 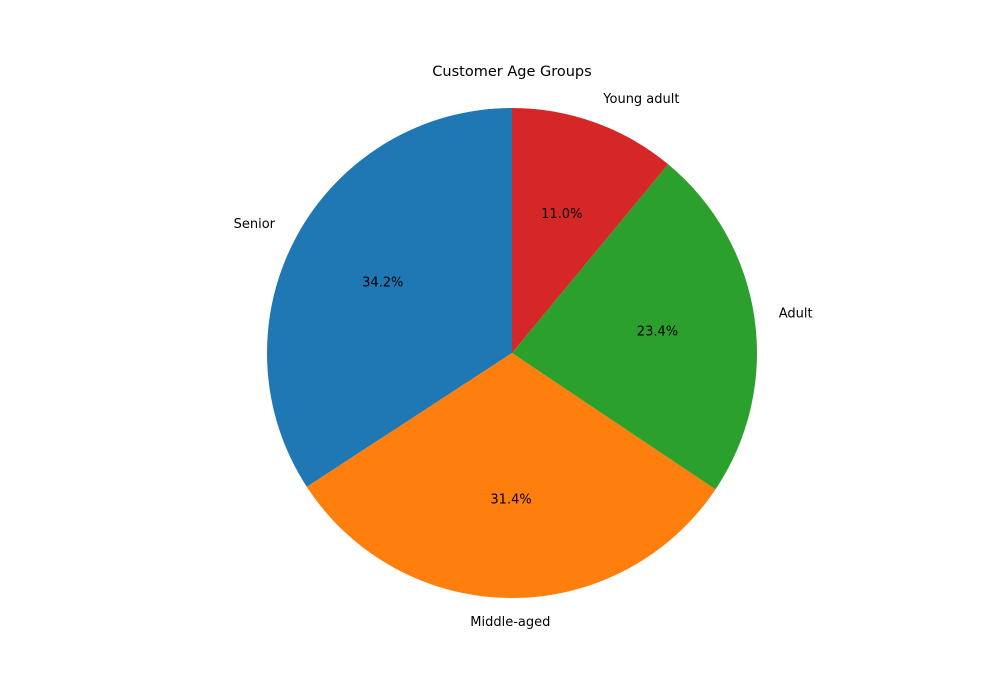 I want to click on pie-slice-middle-aged, so click(x=511, y=475).